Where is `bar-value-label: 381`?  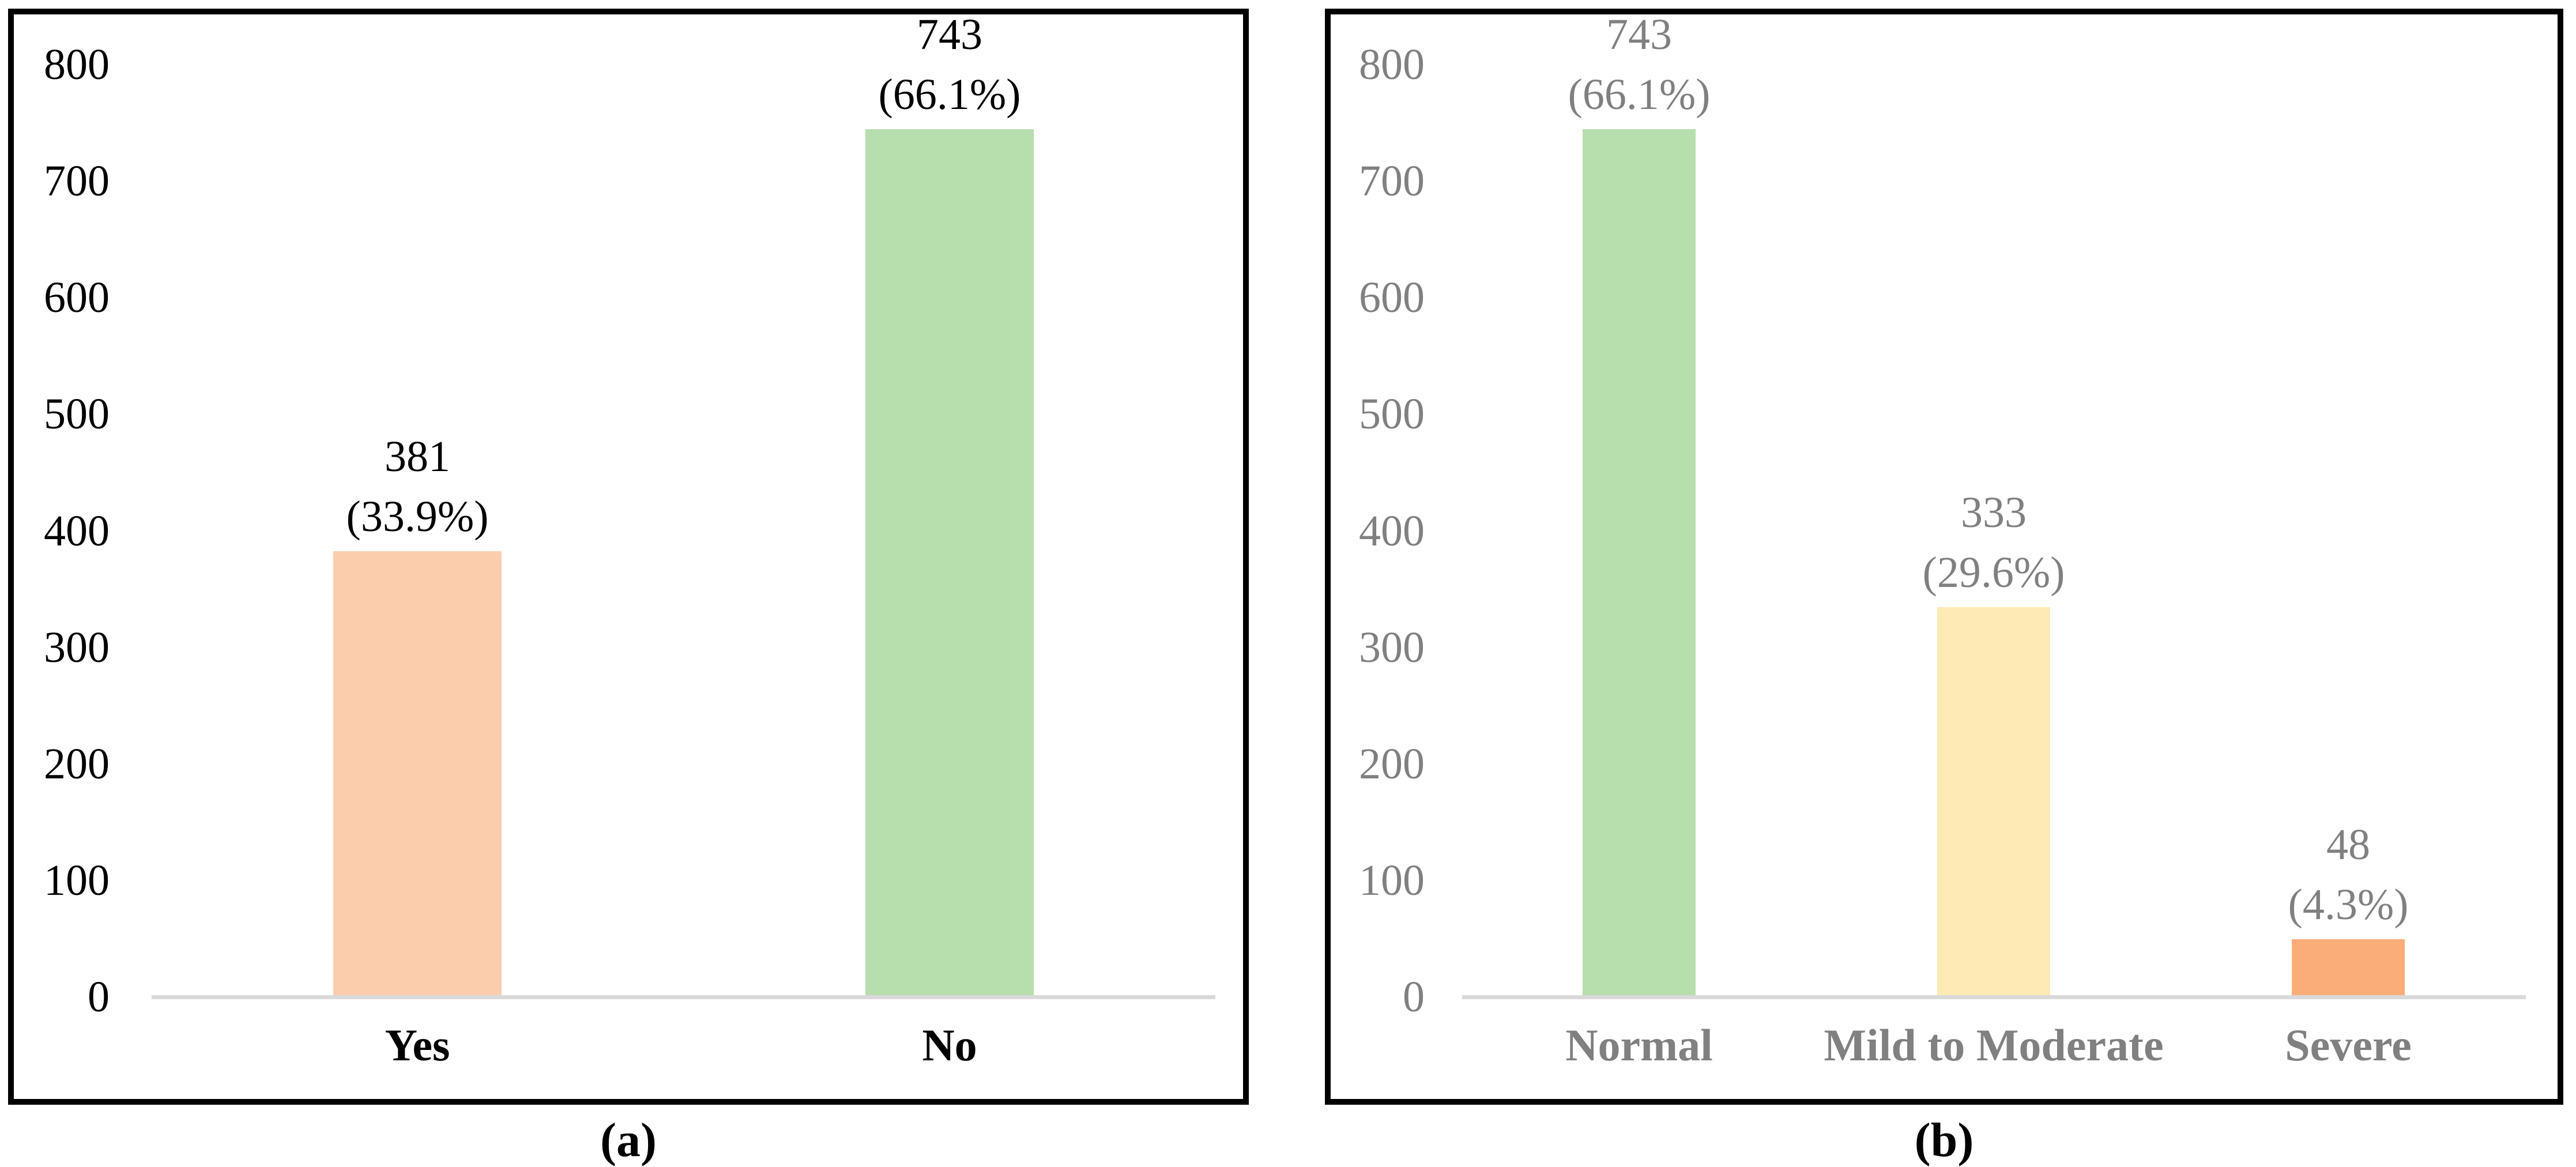 bar-value-label: 381 is located at coordinates (417, 456).